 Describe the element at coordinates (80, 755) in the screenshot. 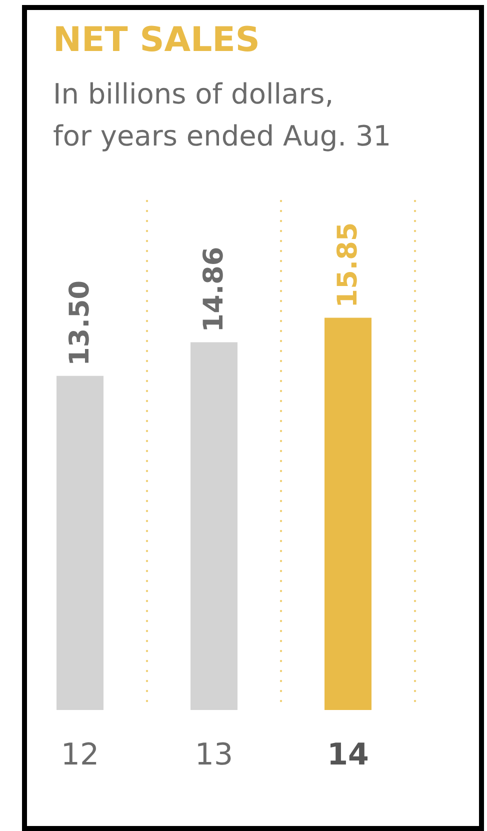

I see `x-tick-label: 12` at that location.